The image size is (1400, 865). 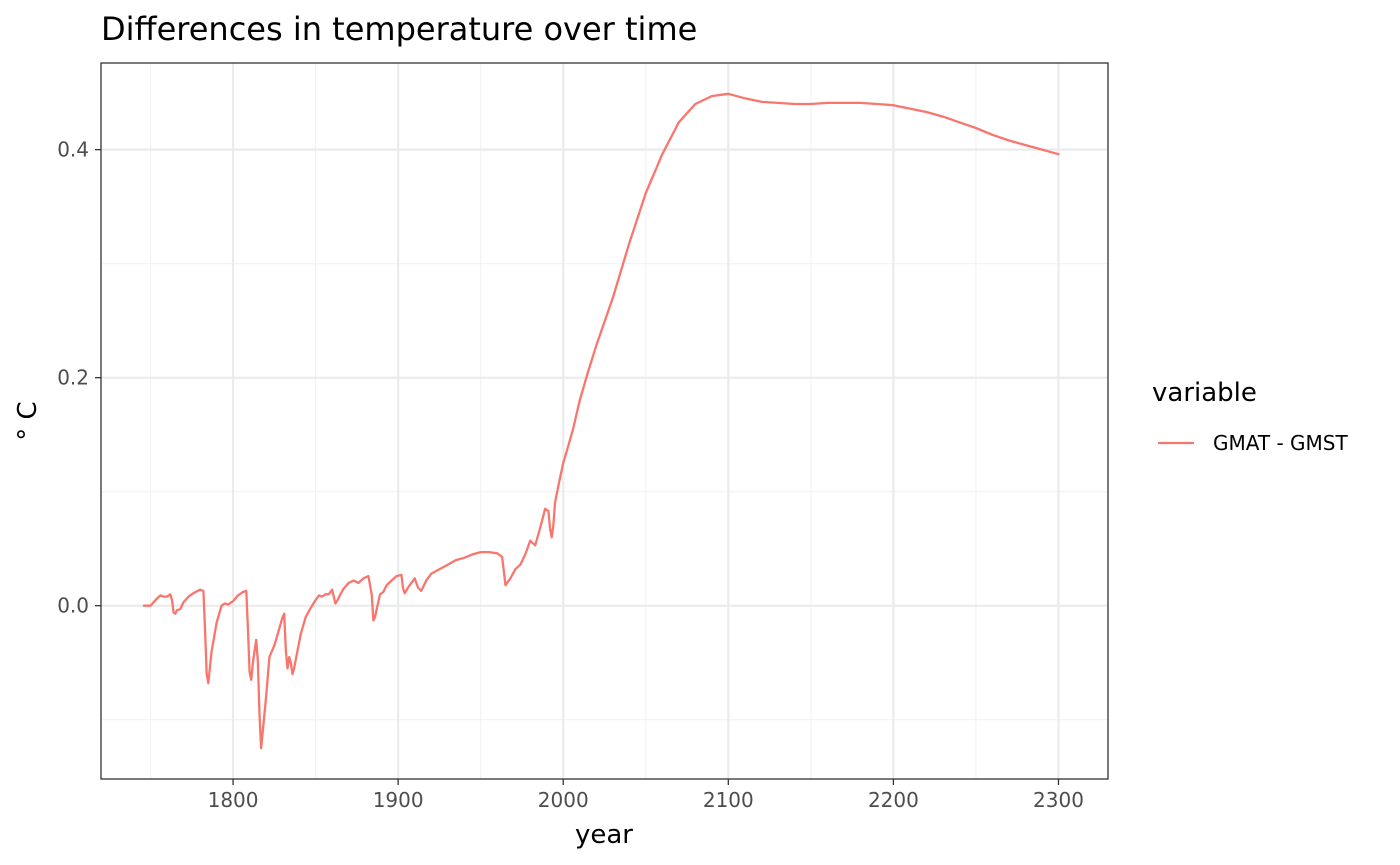 What do you see at coordinates (563, 800) in the screenshot?
I see `x-tick-label: 2000` at bounding box center [563, 800].